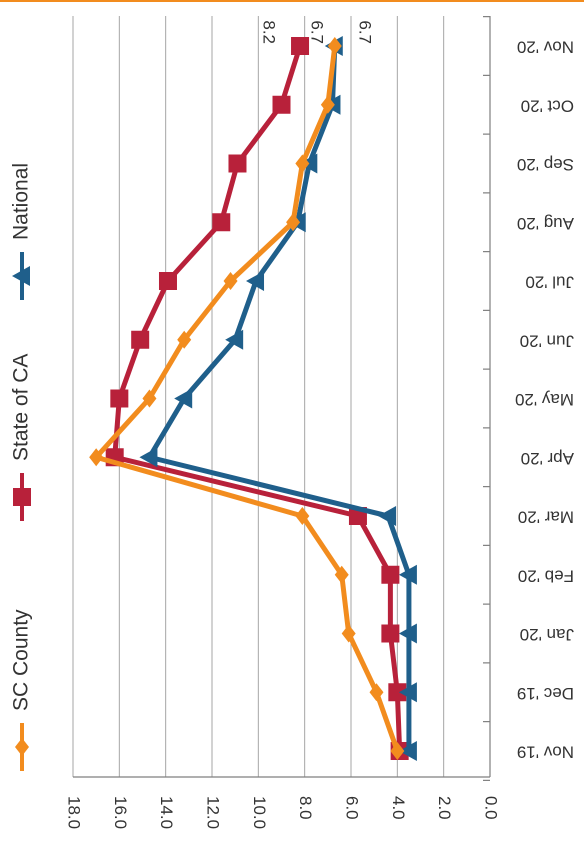  What do you see at coordinates (365, 32) in the screenshot?
I see `data-label-national: 6.7` at bounding box center [365, 32].